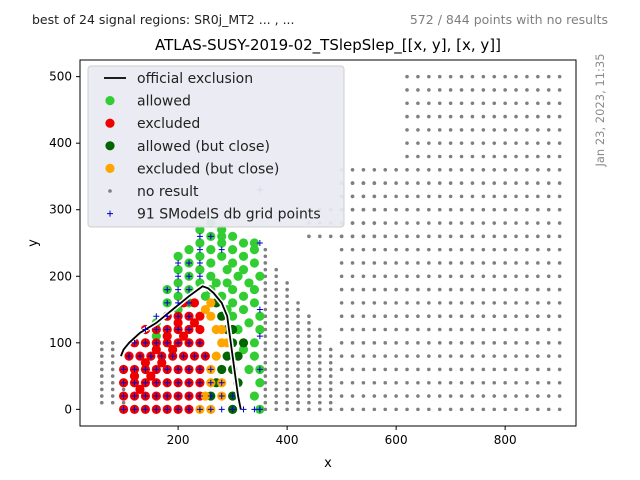  Describe the element at coordinates (222, 329) in the screenshot. I see `excluded-close-point` at that location.